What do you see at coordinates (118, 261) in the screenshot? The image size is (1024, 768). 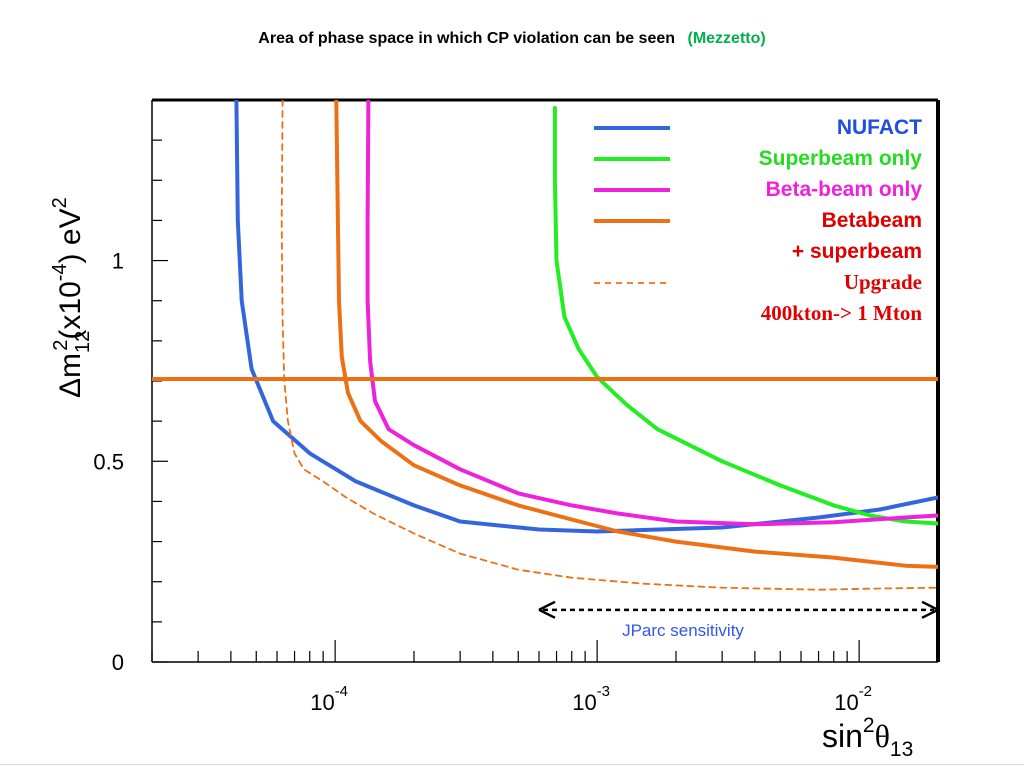 I see `y-tick-label: 1` at bounding box center [118, 261].